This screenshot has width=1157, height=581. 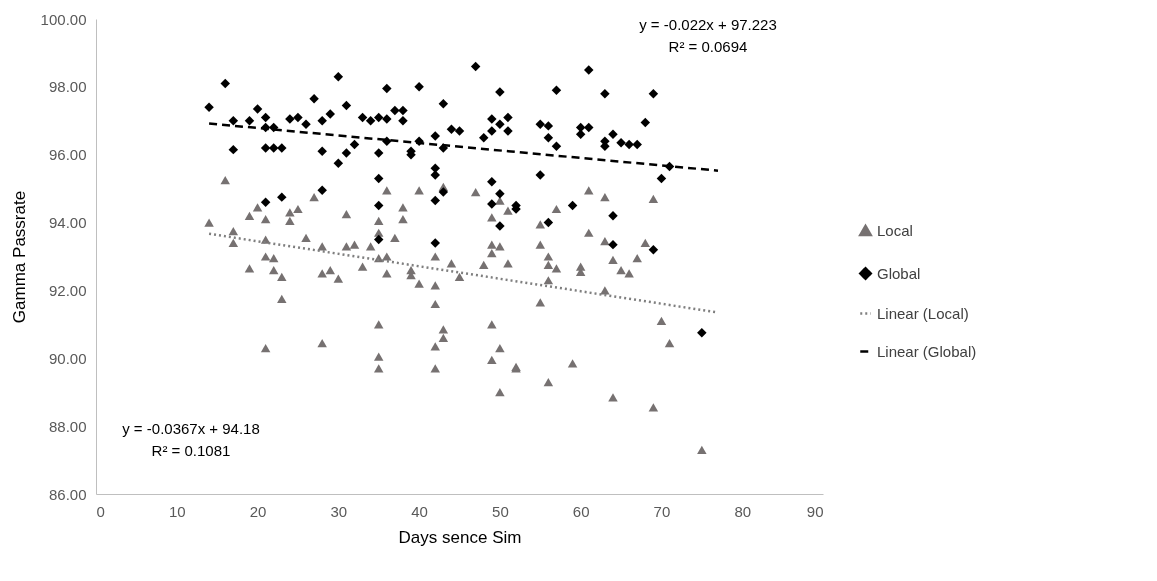 What do you see at coordinates (191, 450) in the screenshot?
I see `annotation: R² = 0.1081` at bounding box center [191, 450].